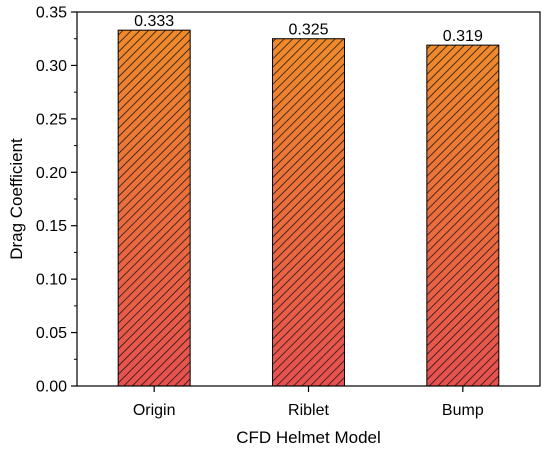  Describe the element at coordinates (51, 173) in the screenshot. I see `y-tick-label: 0.20` at that location.